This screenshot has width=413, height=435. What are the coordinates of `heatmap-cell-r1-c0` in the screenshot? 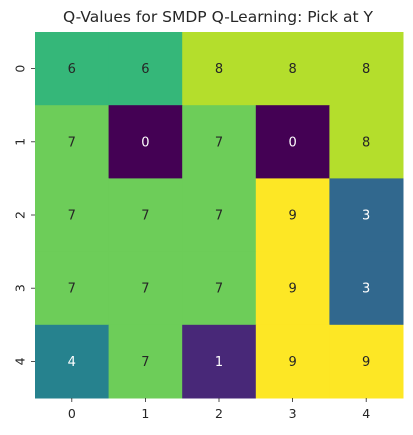 It's located at (72, 142).